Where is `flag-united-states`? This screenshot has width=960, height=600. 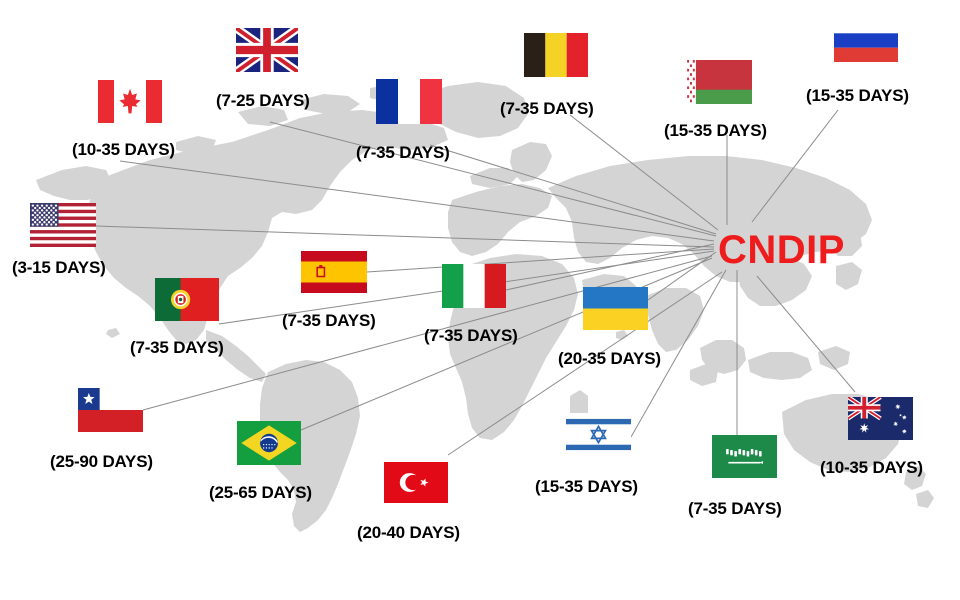 flag-united-states is located at coordinates (63, 225).